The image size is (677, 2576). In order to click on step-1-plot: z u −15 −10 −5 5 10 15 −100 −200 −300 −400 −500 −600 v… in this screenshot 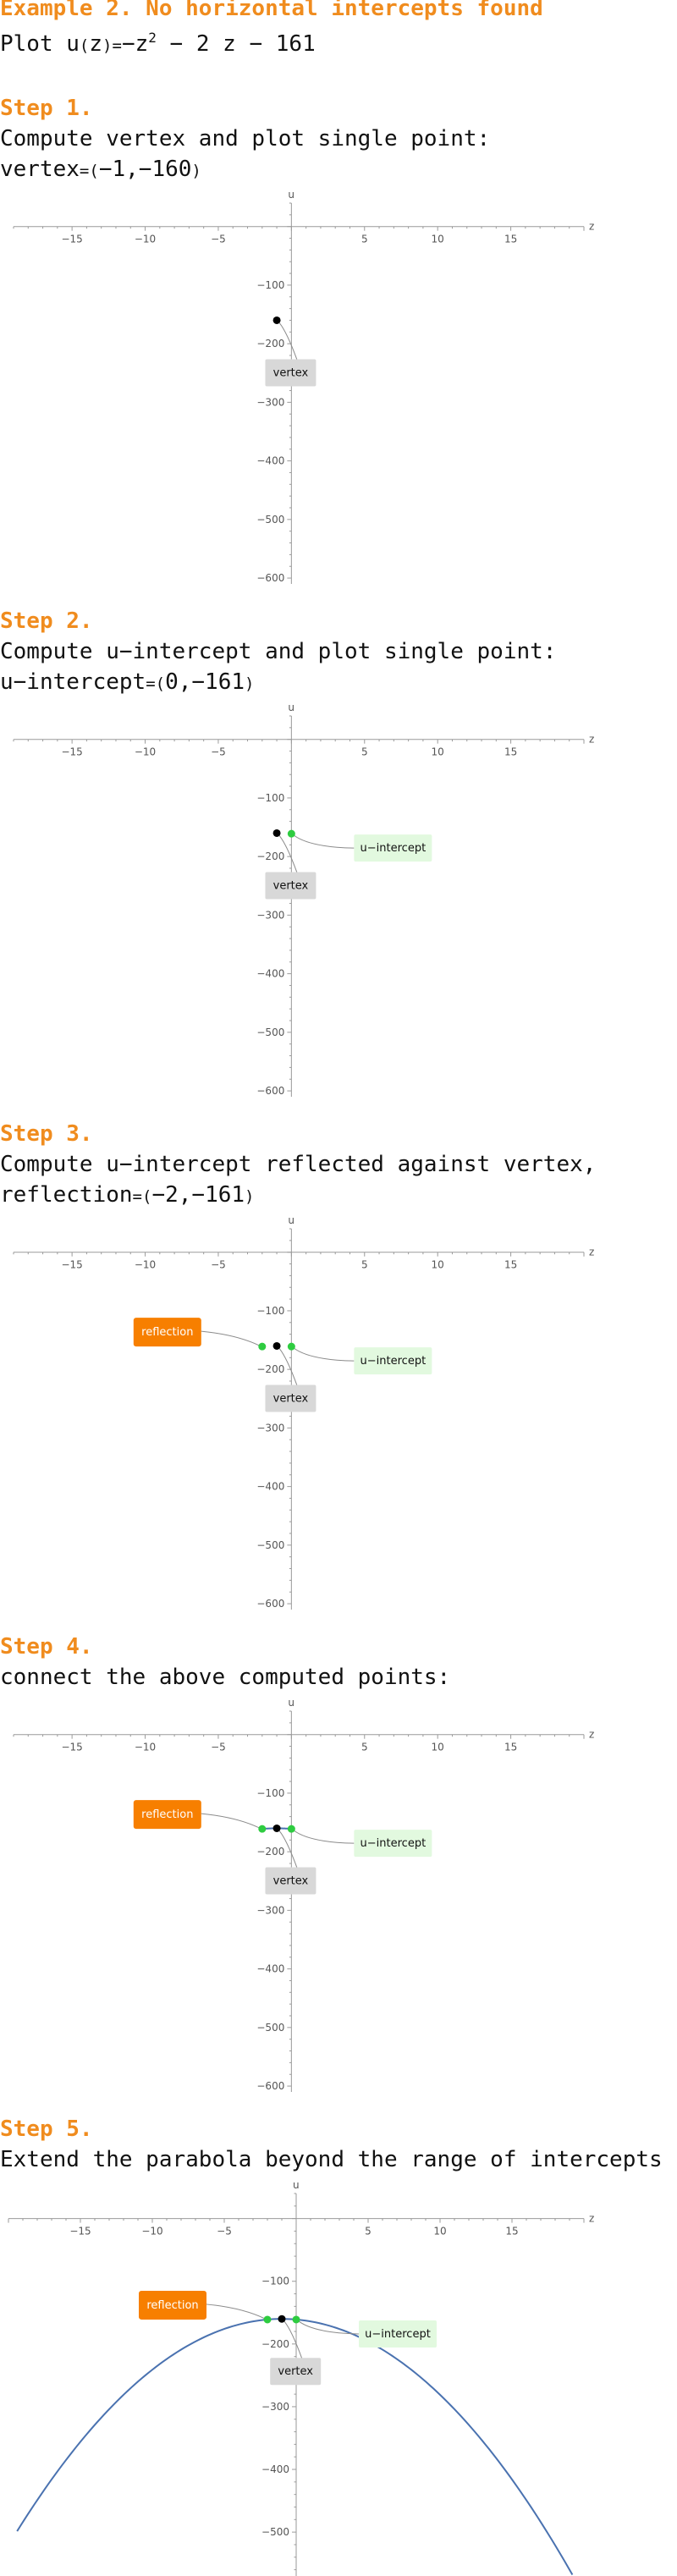, I will do `click(303, 386)`.